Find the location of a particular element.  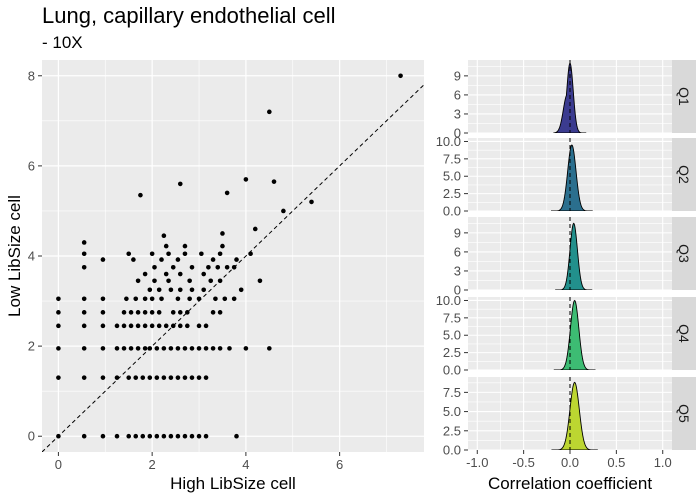

density-x-tick-label: 0.0 is located at coordinates (570, 462).